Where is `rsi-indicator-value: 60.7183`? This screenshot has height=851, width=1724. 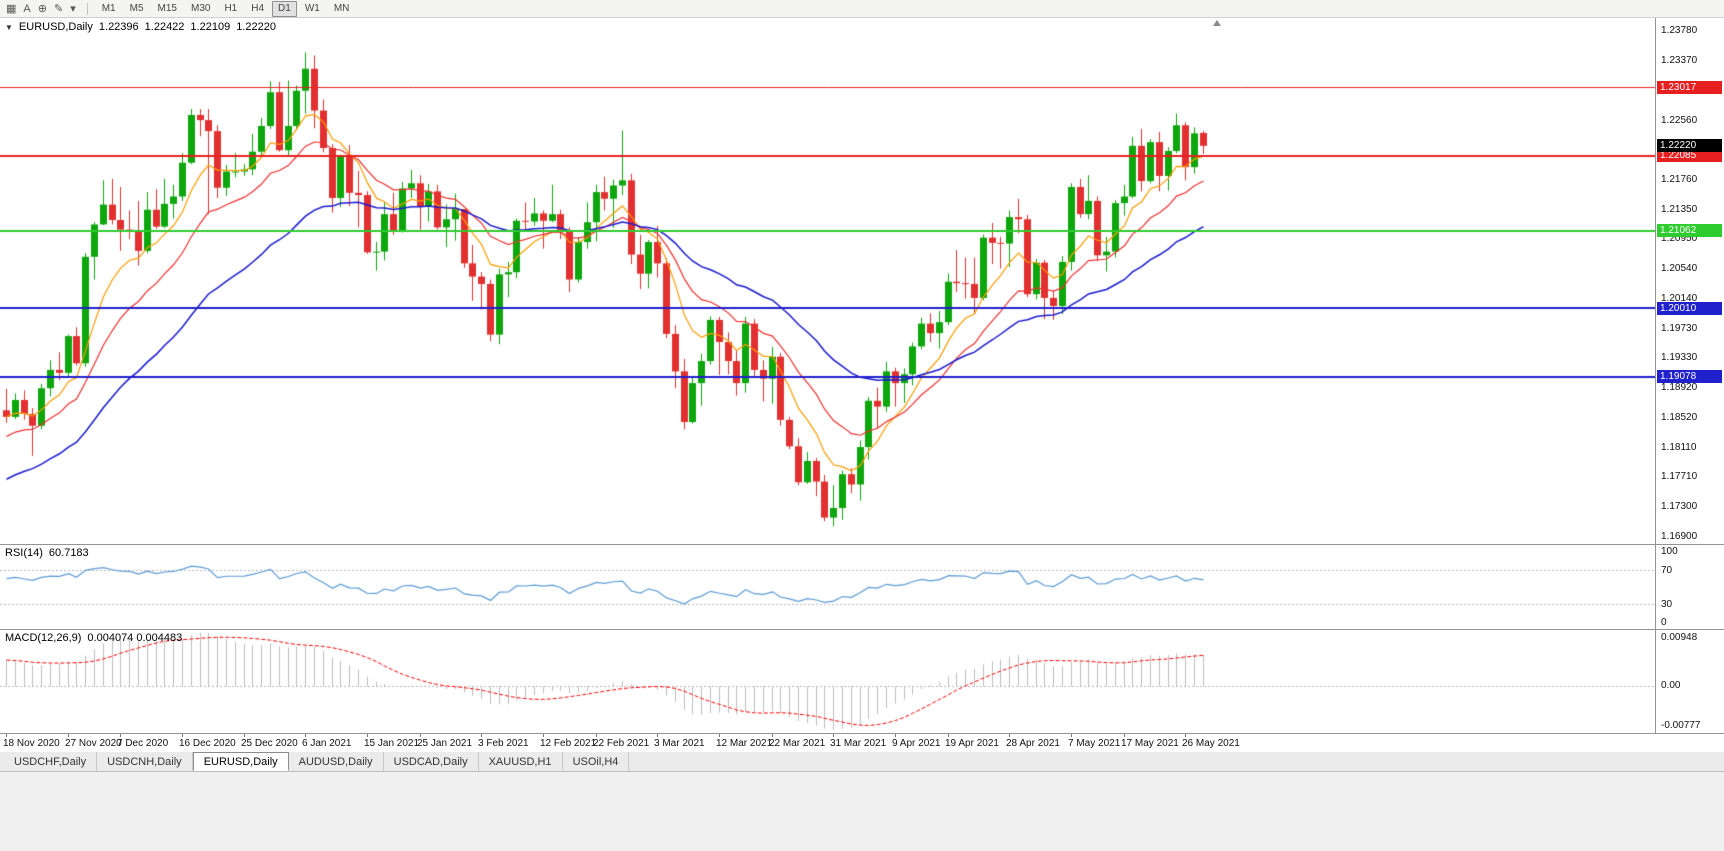
rsi-indicator-value: 60.7183 is located at coordinates (68, 553).